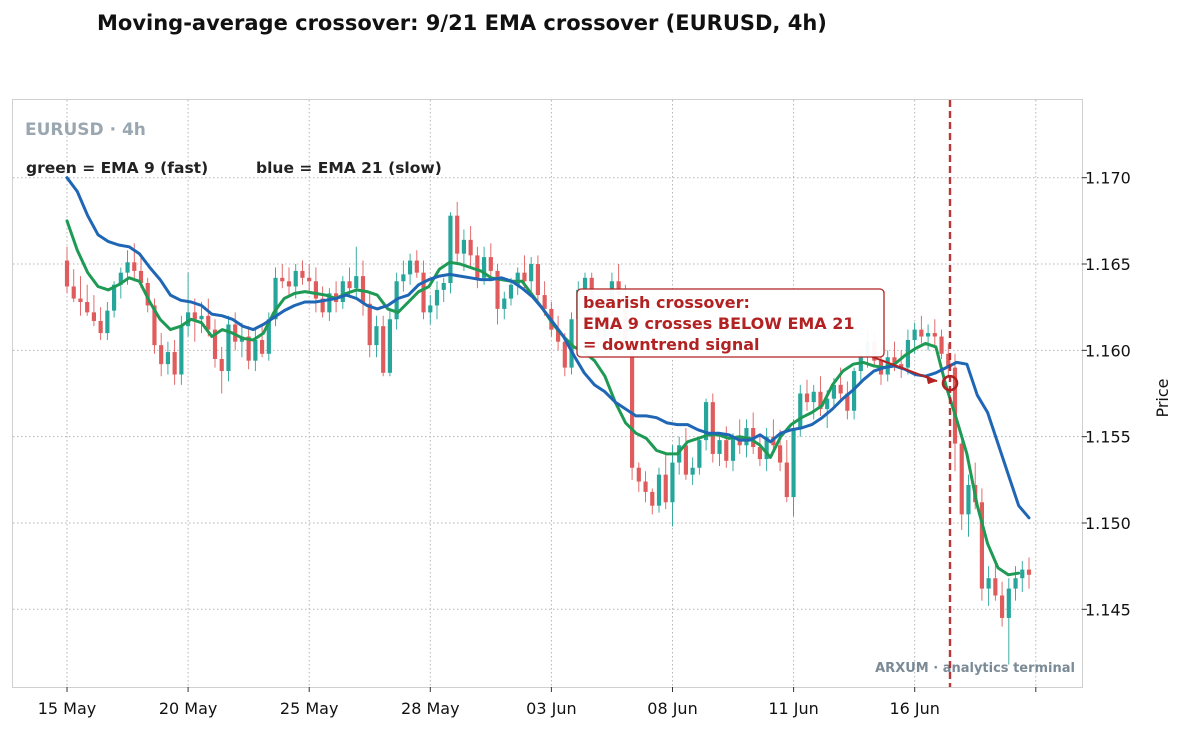 The image size is (1184, 729). I want to click on y-tick-label: 1.160, so click(1108, 350).